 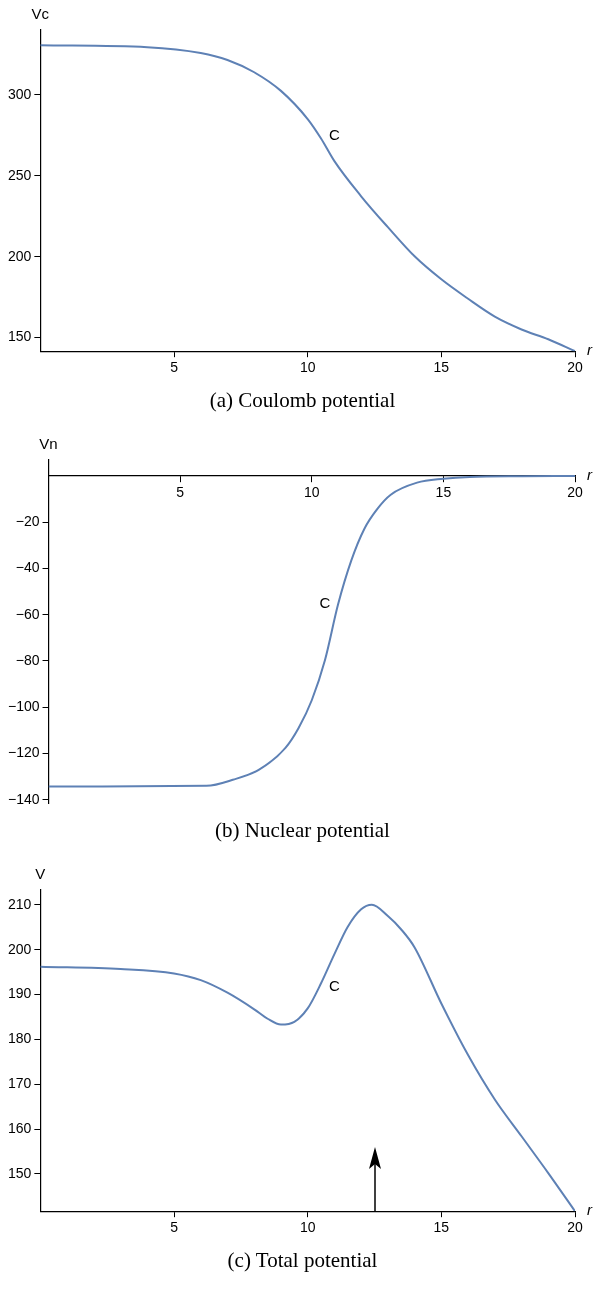 What do you see at coordinates (27, 521) in the screenshot?
I see `y-tick-label: −20` at bounding box center [27, 521].